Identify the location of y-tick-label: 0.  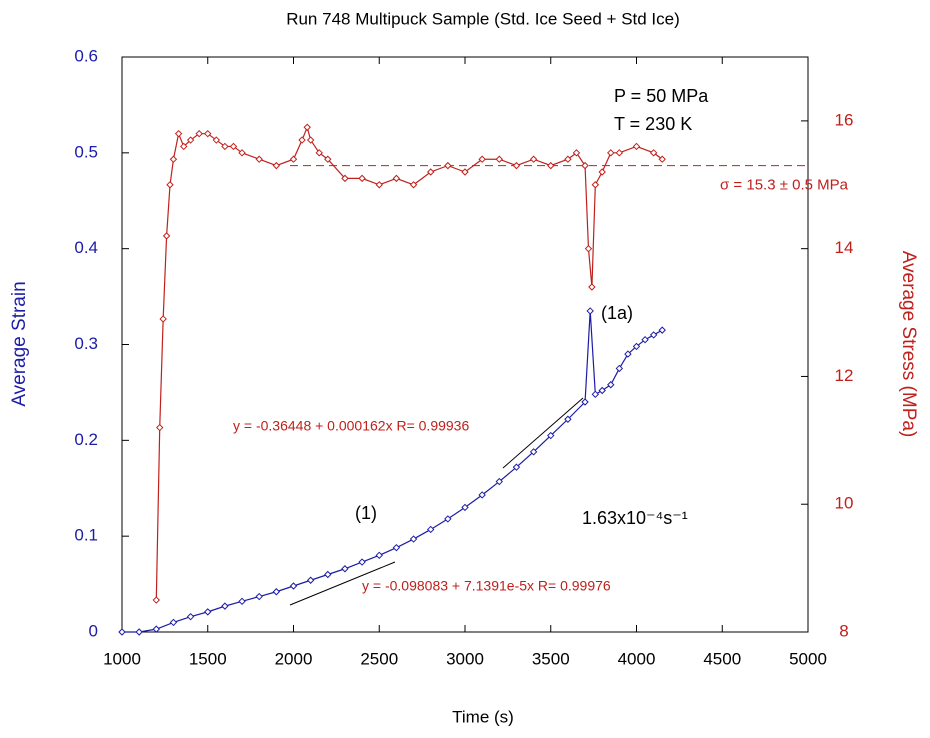
(93, 630).